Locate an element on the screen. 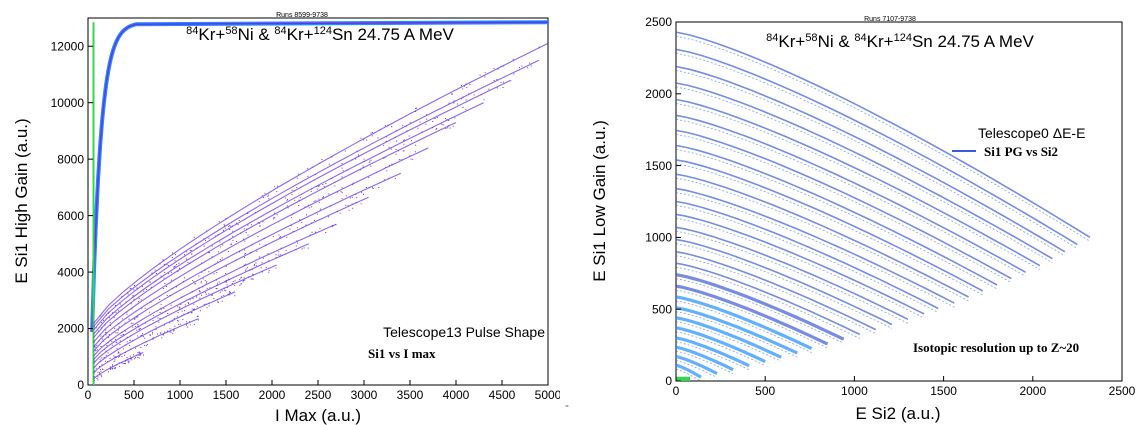  band-isotope-line is located at coordinates (864, 175).